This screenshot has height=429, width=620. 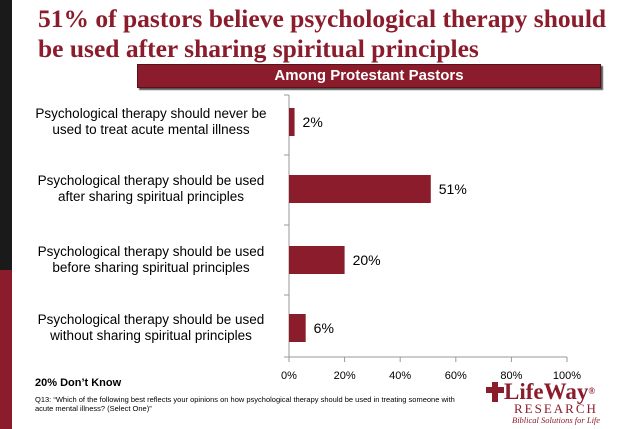 What do you see at coordinates (151, 196) in the screenshot?
I see `category-label-line: after sharing spiritual principles` at bounding box center [151, 196].